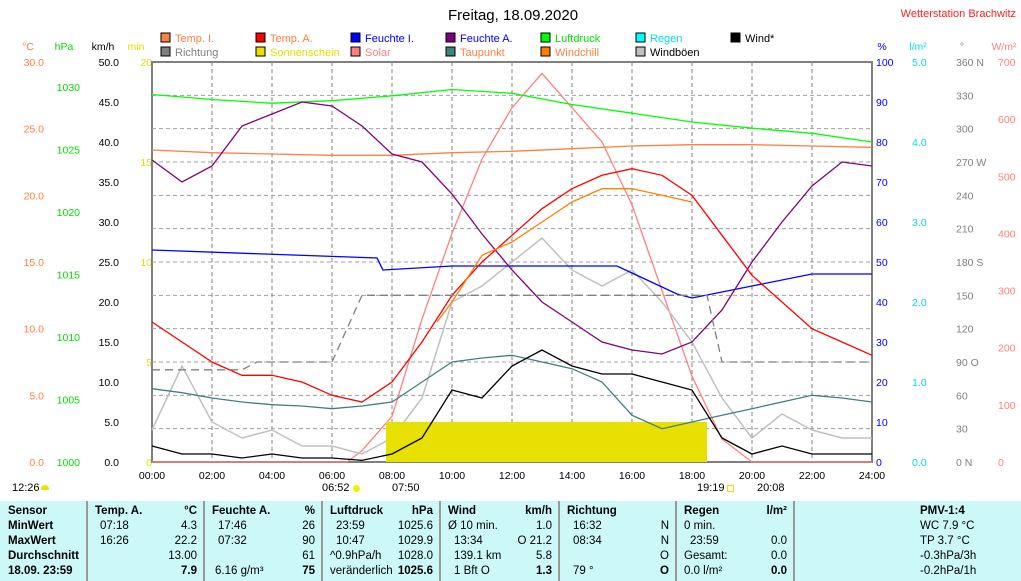 The height and width of the screenshot is (581, 1021). What do you see at coordinates (389, 39) in the screenshot?
I see `legend-label: Feuchte I.` at bounding box center [389, 39].